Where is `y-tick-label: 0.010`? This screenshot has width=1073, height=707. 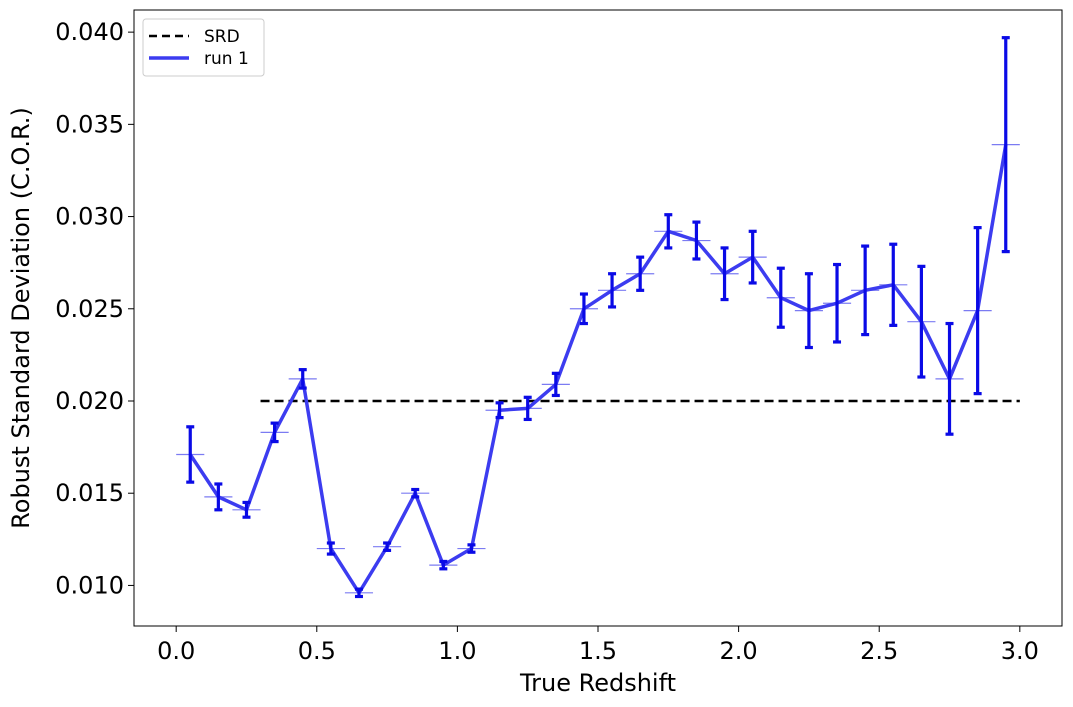 y-tick-label: 0.010 is located at coordinates (89, 585).